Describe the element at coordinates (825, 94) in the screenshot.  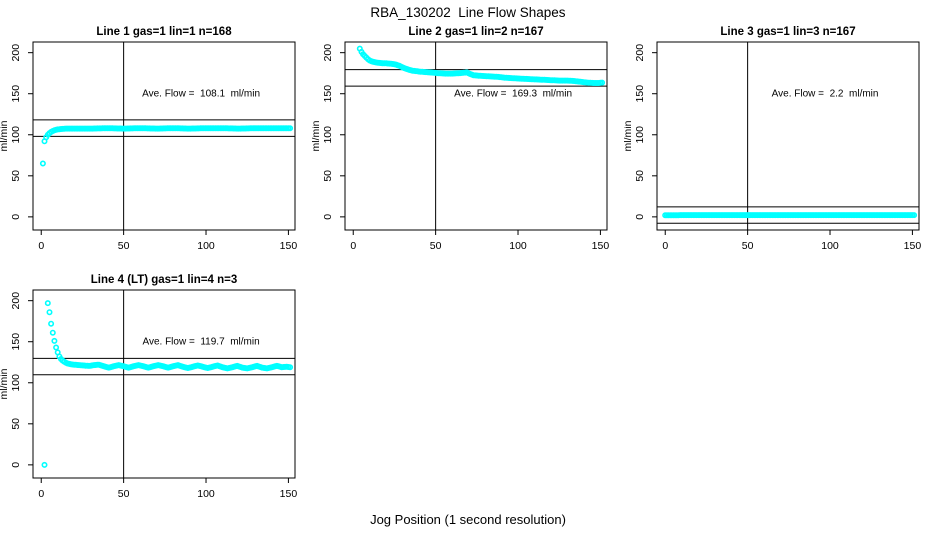
I see `average-flow-label: Ave. Flow = 2.2 ml/min` at that location.